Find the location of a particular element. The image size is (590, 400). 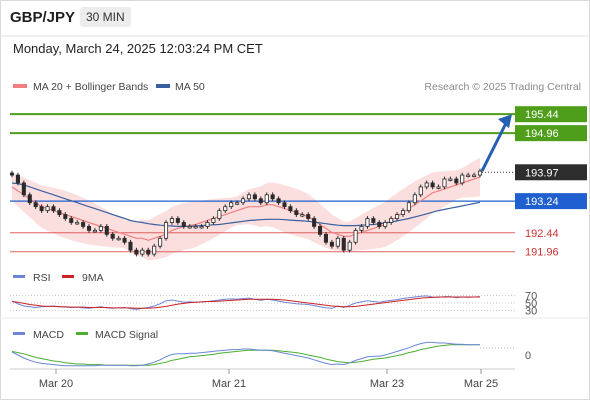

macd-zero-label: 0 is located at coordinates (528, 356).